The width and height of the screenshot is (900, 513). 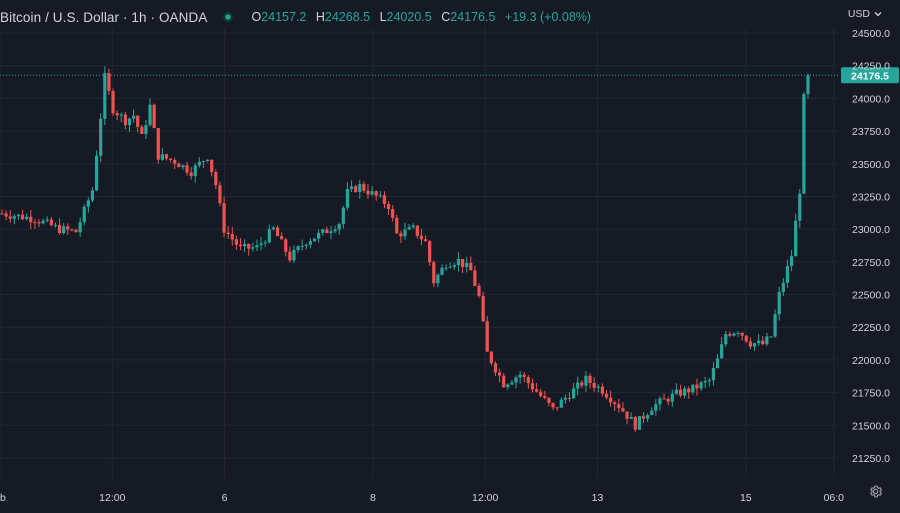 What do you see at coordinates (871, 459) in the screenshot?
I see `y-tick-label: 21250.0` at bounding box center [871, 459].